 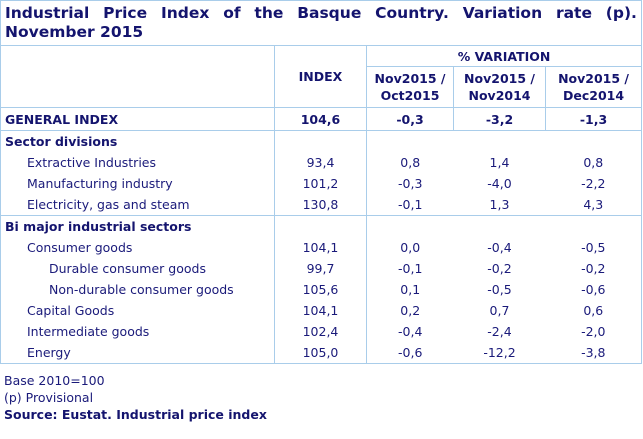 What do you see at coordinates (137, 268) in the screenshot?
I see `row-label: Durable consumer goods` at bounding box center [137, 268].